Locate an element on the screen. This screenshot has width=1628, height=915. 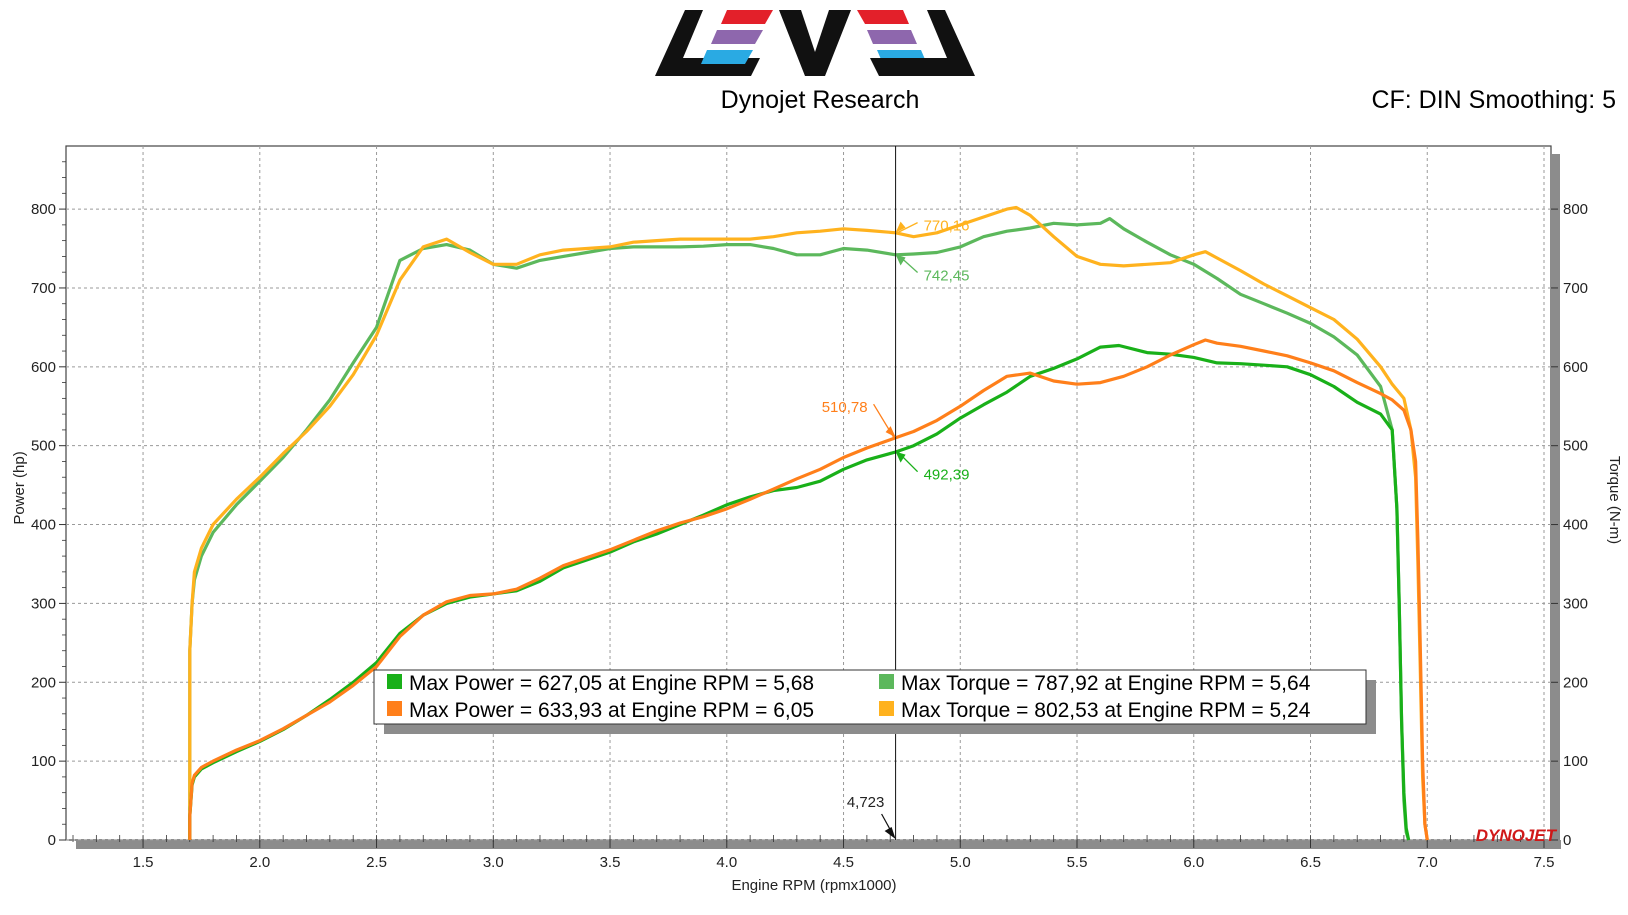
y-left-tick-label: 800 is located at coordinates (43, 209).